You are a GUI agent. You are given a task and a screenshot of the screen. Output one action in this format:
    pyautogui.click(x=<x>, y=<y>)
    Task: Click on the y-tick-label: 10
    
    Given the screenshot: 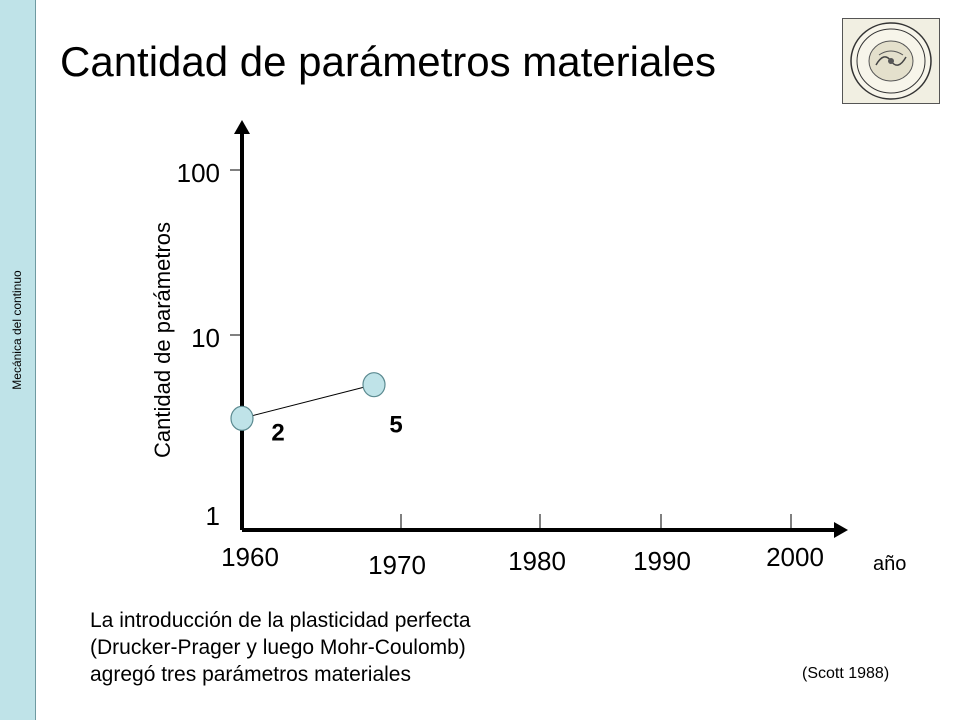 What is the action you would take?
    pyautogui.click(x=205, y=338)
    